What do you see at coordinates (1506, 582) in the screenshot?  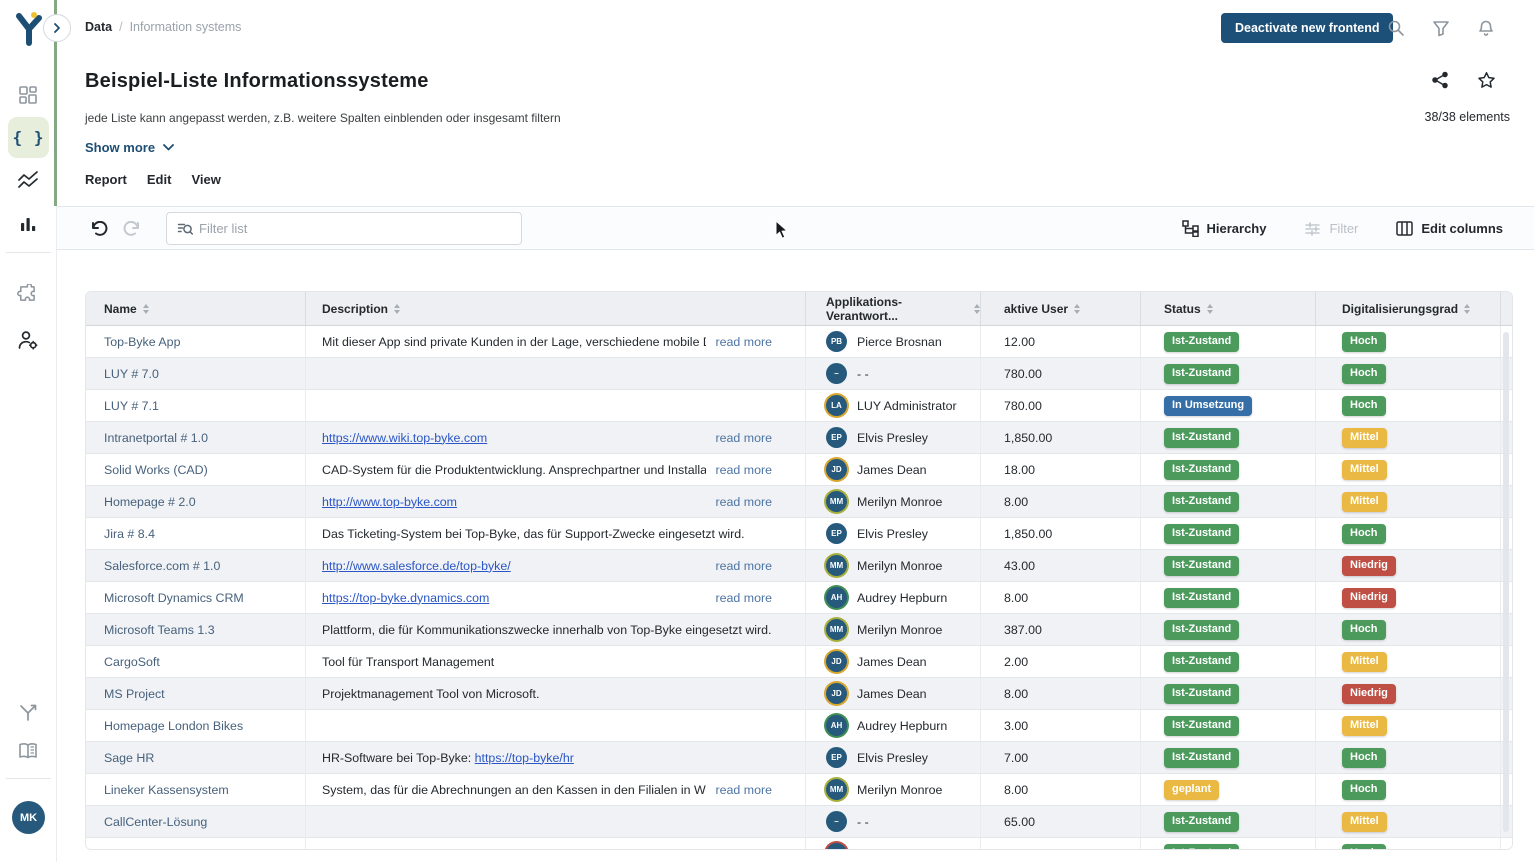 I see `vertical-scrollbar` at bounding box center [1506, 582].